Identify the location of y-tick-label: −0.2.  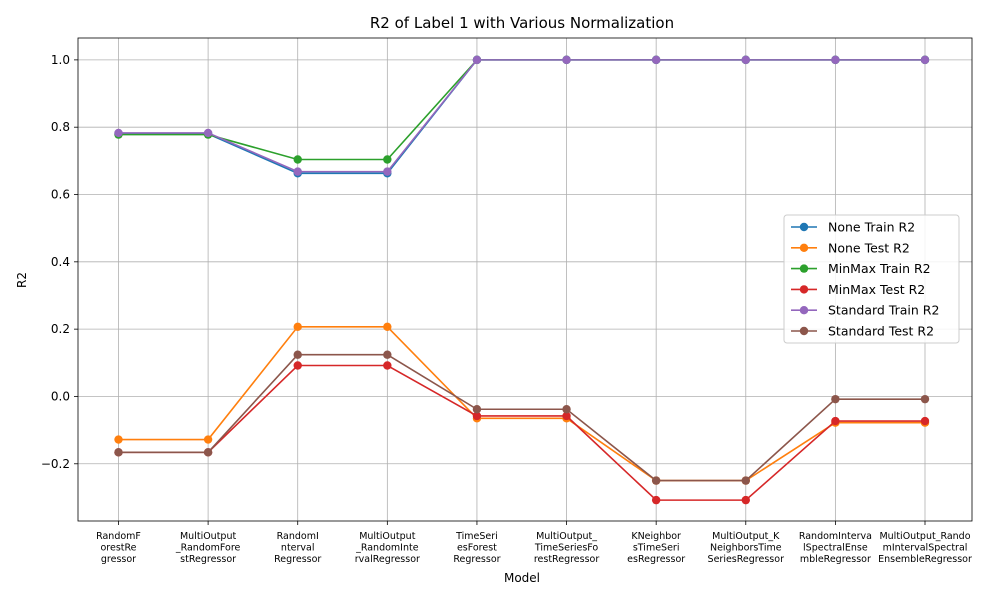
(55, 464).